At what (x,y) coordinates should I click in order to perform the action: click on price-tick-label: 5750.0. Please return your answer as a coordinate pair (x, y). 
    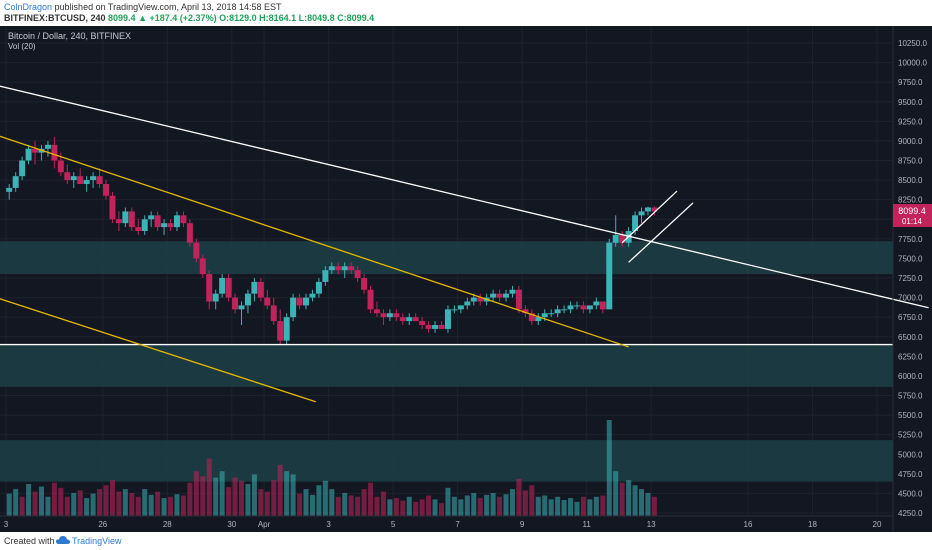
    Looking at the image, I should click on (910, 396).